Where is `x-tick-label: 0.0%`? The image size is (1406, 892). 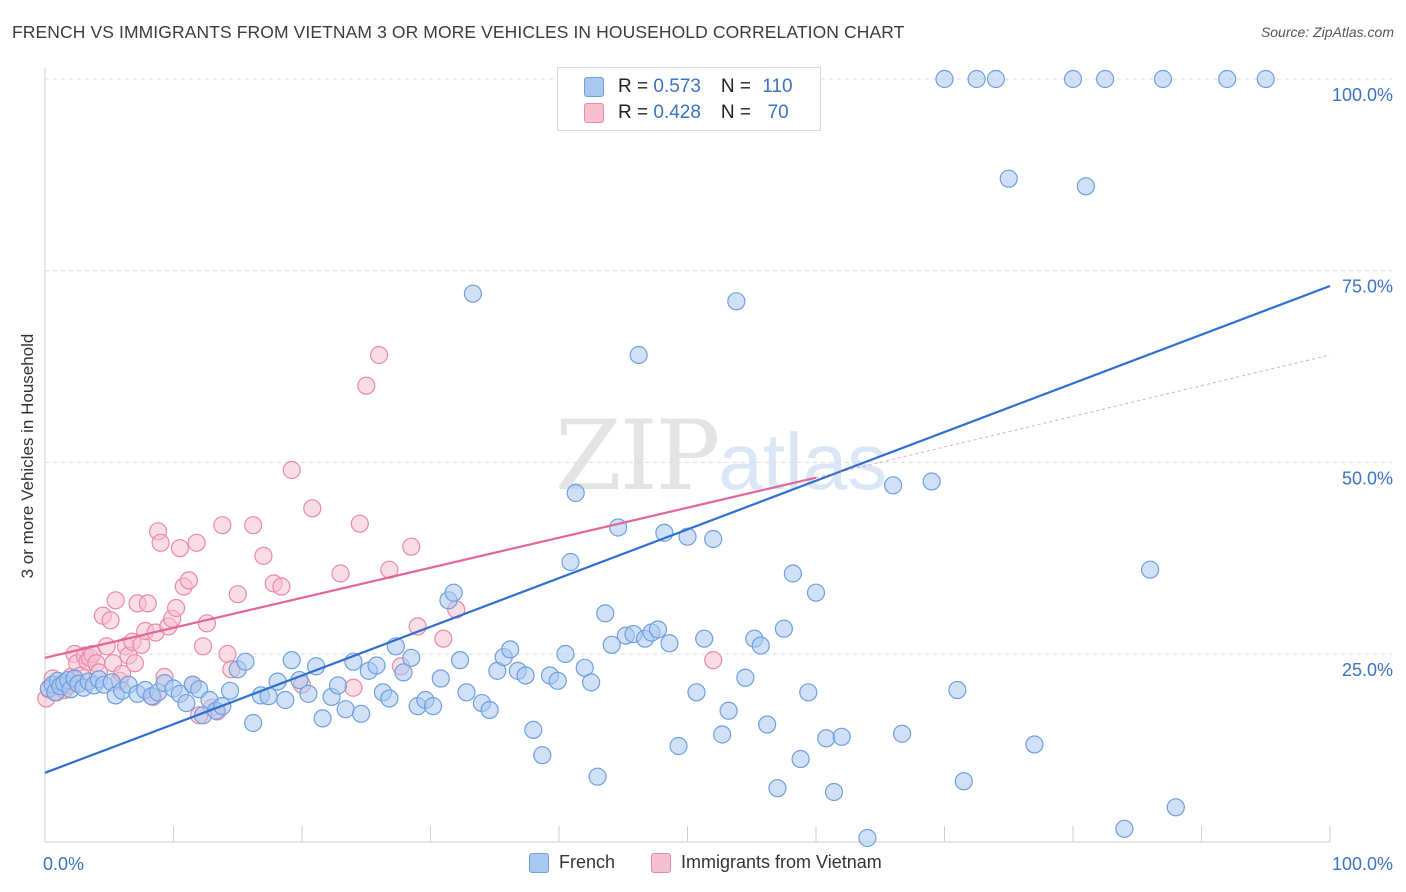
x-tick-label: 0.0% is located at coordinates (63, 864).